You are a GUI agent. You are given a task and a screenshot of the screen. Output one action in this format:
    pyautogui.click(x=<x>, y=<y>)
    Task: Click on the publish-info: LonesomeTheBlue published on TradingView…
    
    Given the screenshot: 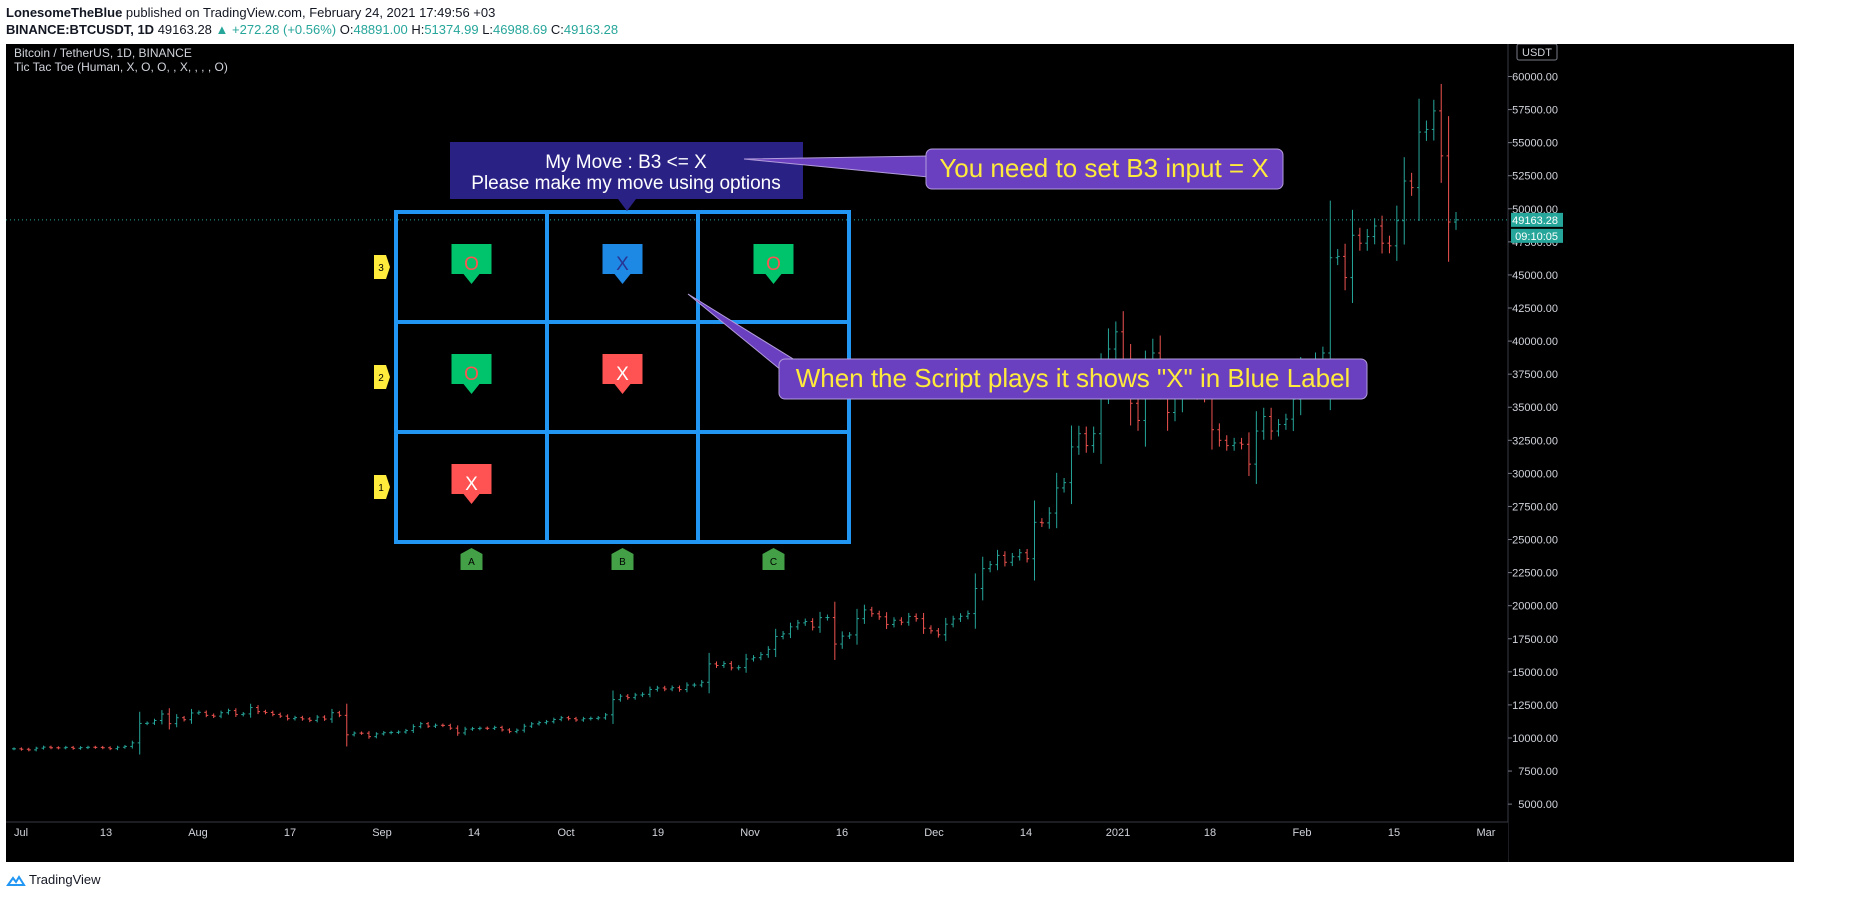 What is the action you would take?
    pyautogui.click(x=250, y=12)
    